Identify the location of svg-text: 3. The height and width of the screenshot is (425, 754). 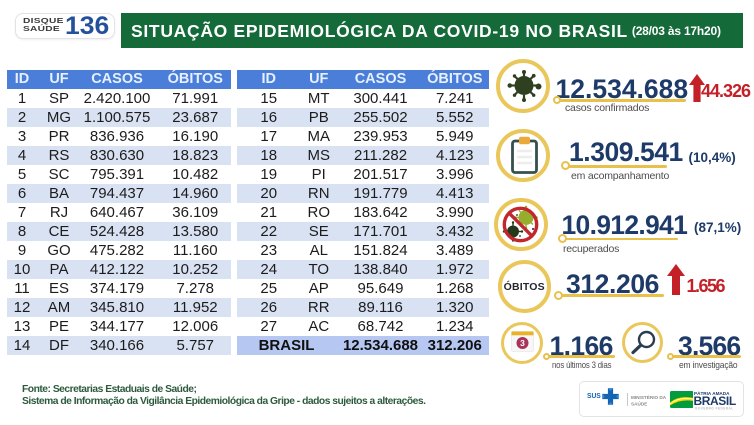
(522, 343).